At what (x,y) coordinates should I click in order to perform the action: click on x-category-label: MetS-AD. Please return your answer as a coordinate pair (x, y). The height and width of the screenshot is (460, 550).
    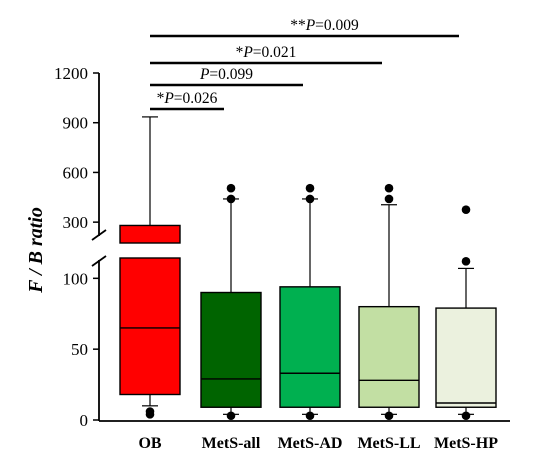
    Looking at the image, I should click on (310, 443).